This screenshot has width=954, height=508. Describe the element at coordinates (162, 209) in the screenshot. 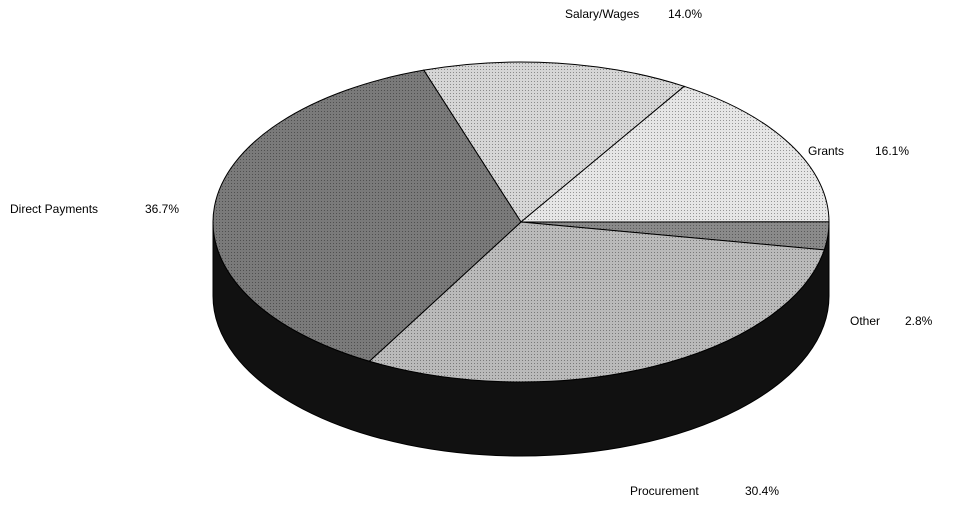

I see `slice-value-label: 36.7%` at that location.